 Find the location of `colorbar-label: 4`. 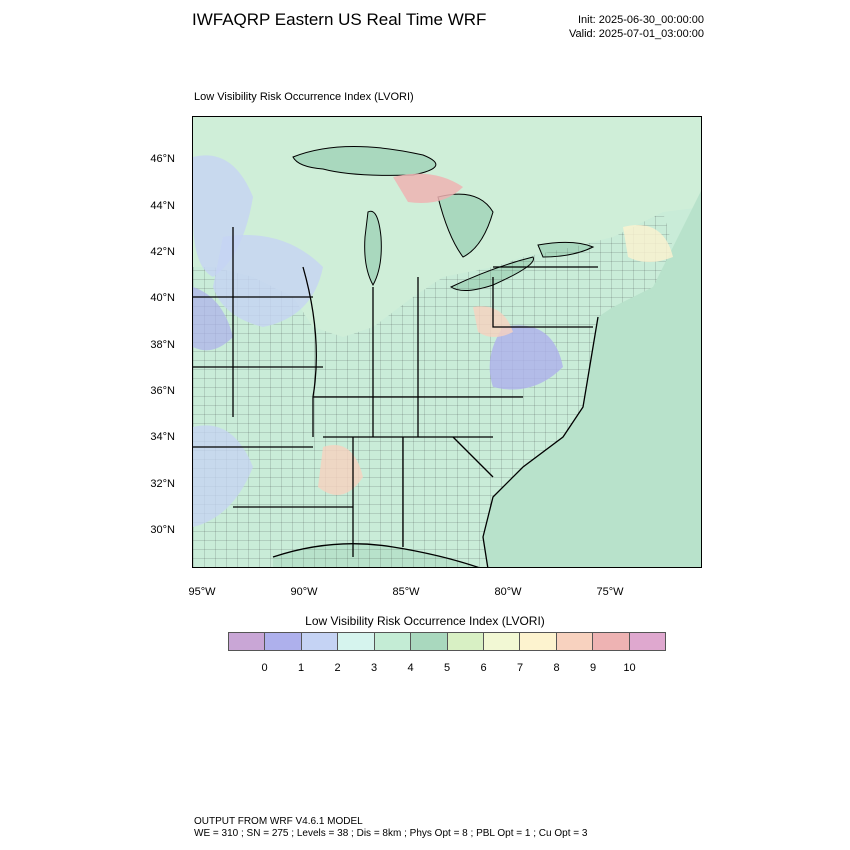

colorbar-label: 4 is located at coordinates (410, 668).